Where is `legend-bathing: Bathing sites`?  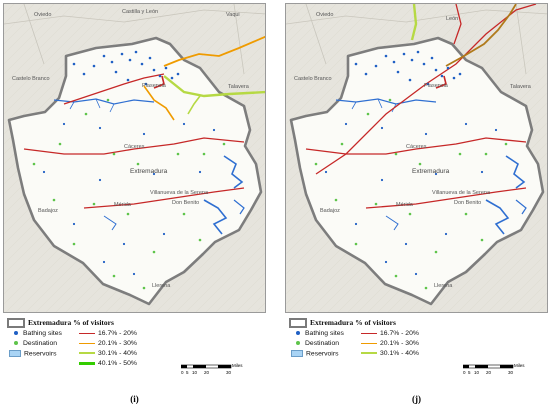
legend-bathing: Bathing sites is located at coordinates (318, 333).